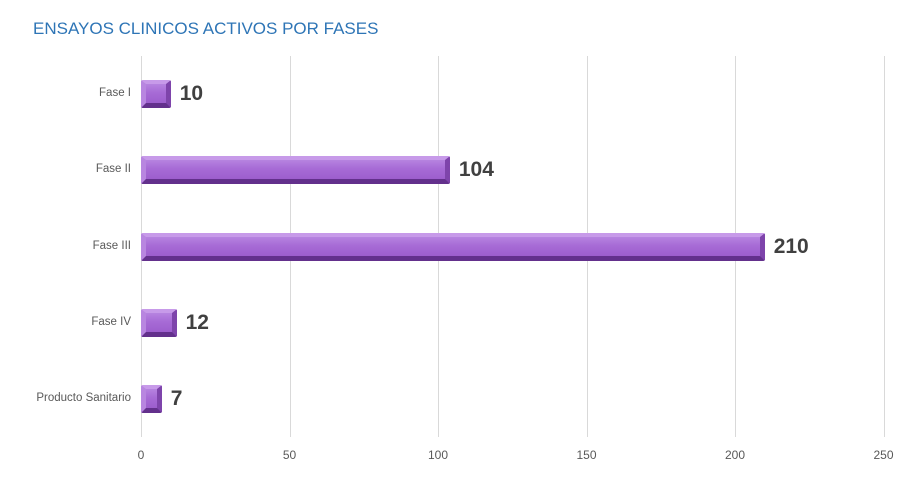  What do you see at coordinates (191, 94) in the screenshot?
I see `value-label: 10` at bounding box center [191, 94].